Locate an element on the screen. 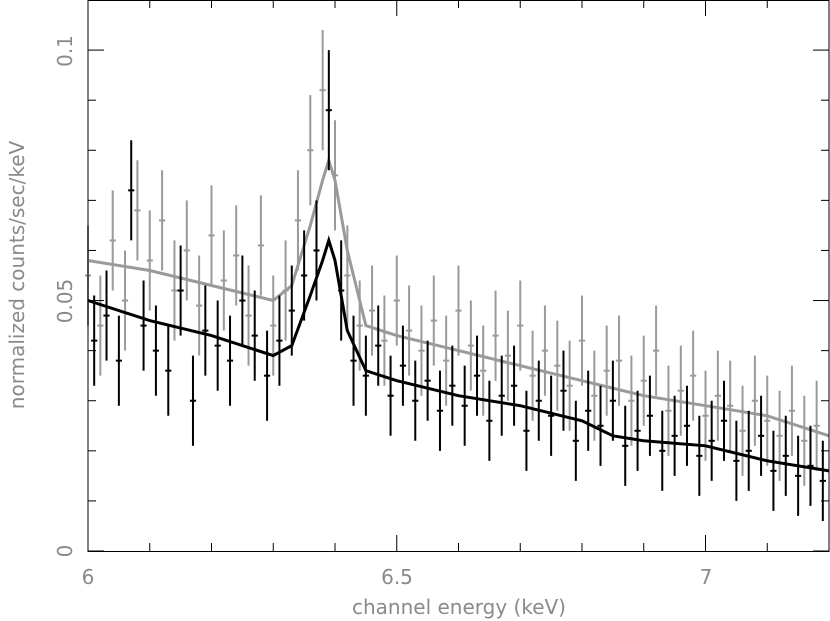  x-tick-label: 6.5 is located at coordinates (397, 577).